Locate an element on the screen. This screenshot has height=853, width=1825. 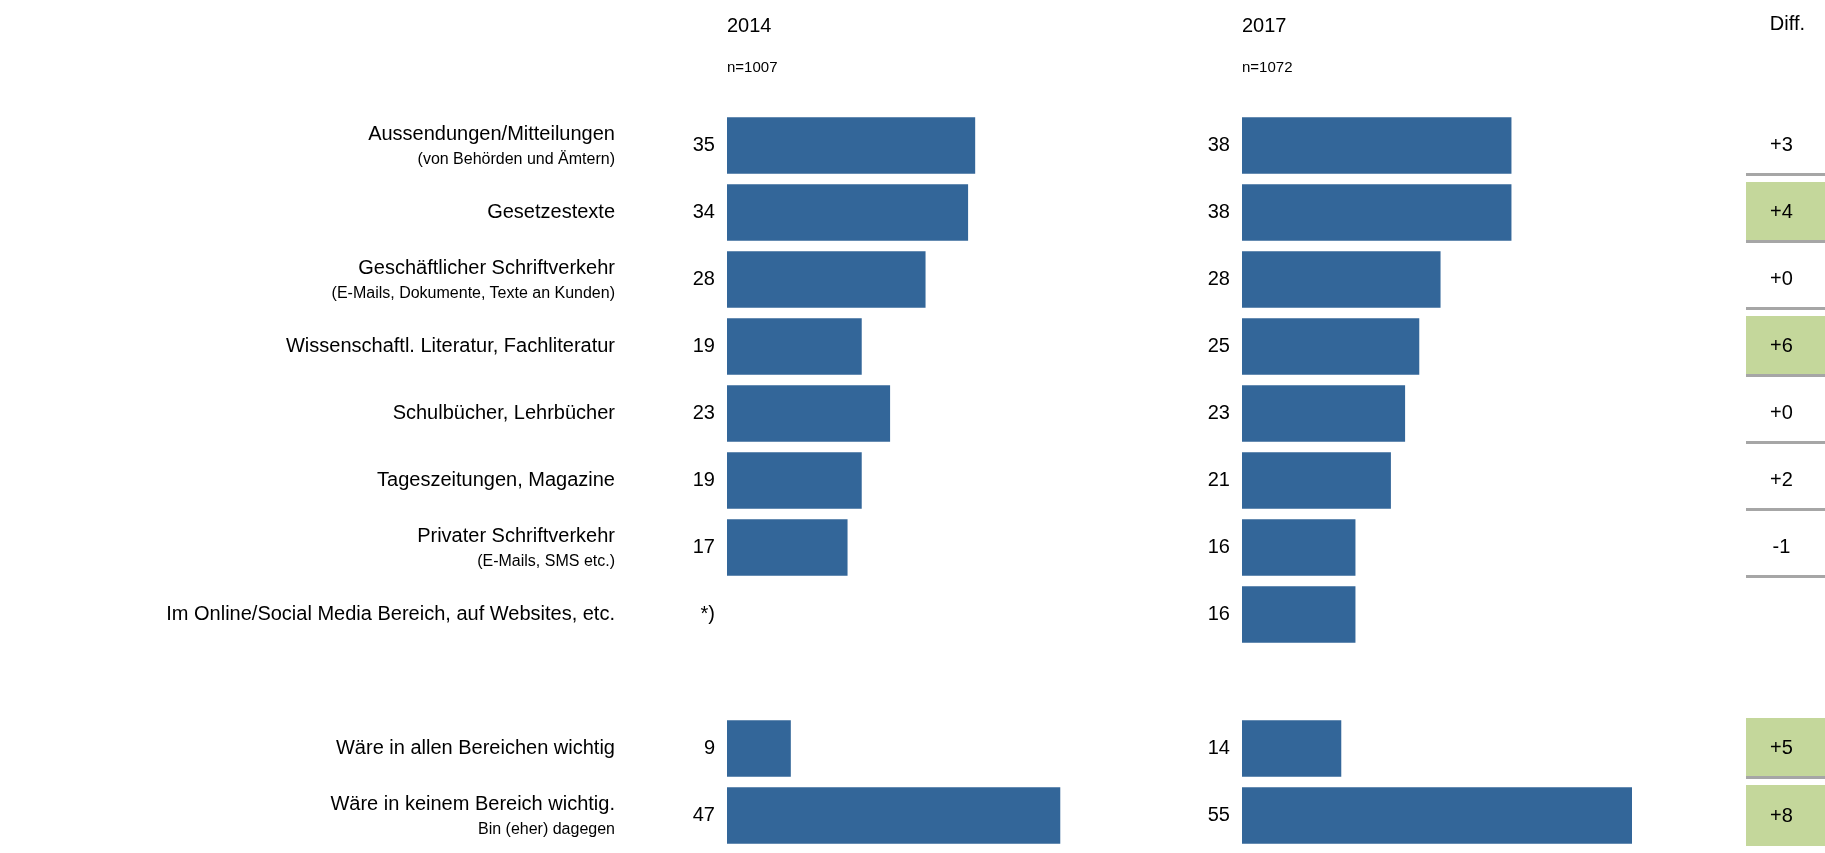
data-label: +4 is located at coordinates (1785, 212).